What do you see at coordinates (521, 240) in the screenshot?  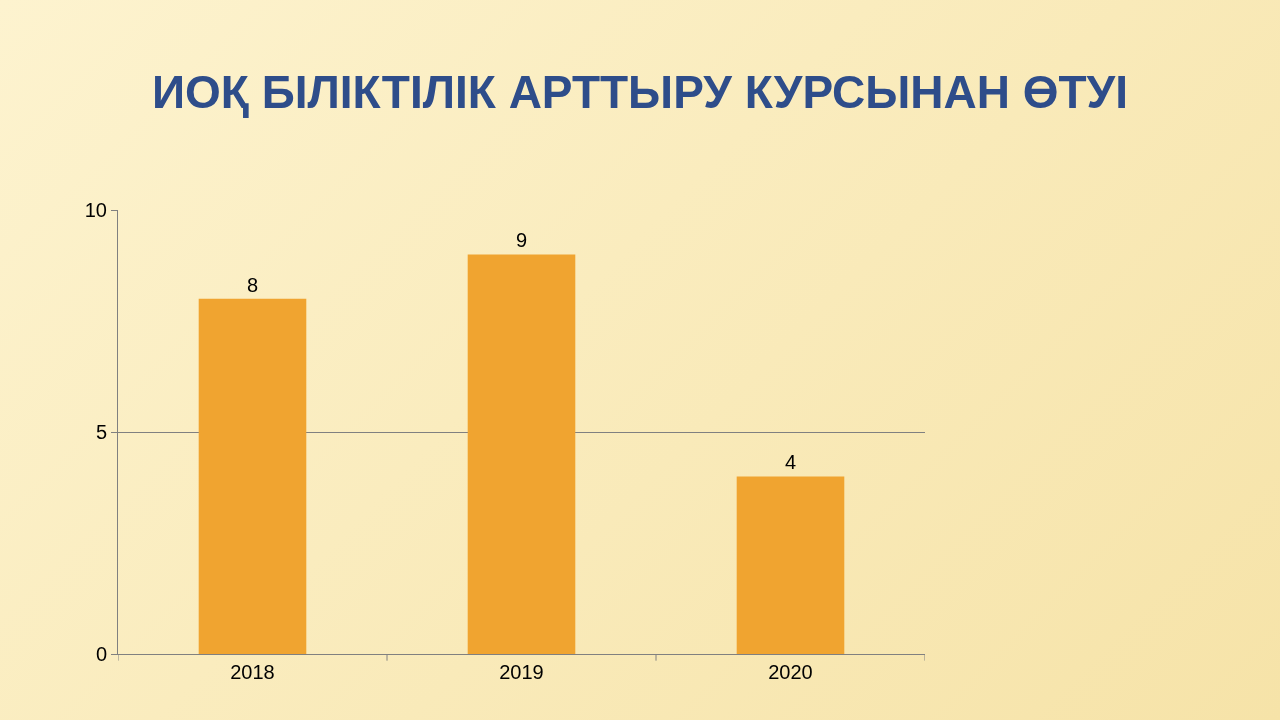 I see `data-label: 9` at bounding box center [521, 240].